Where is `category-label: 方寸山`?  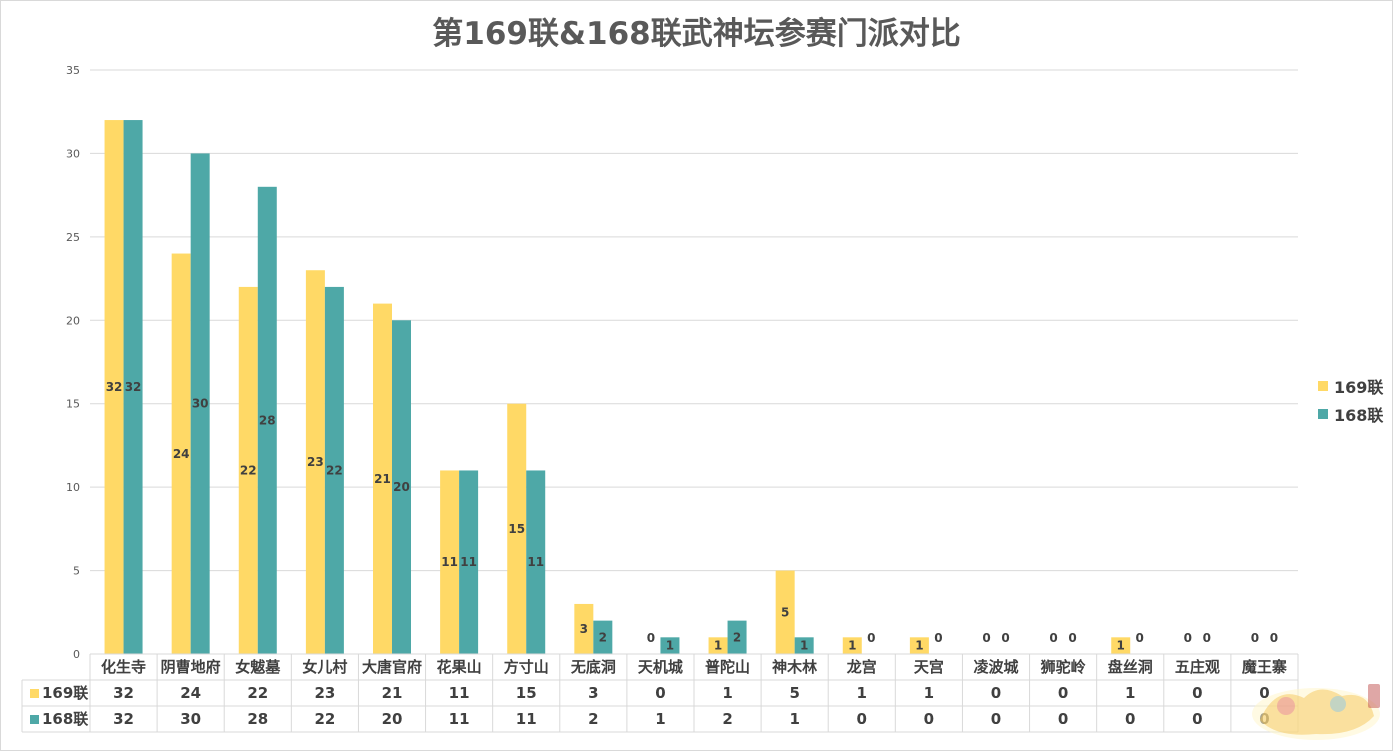
category-label: 方寸山 is located at coordinates (526, 667).